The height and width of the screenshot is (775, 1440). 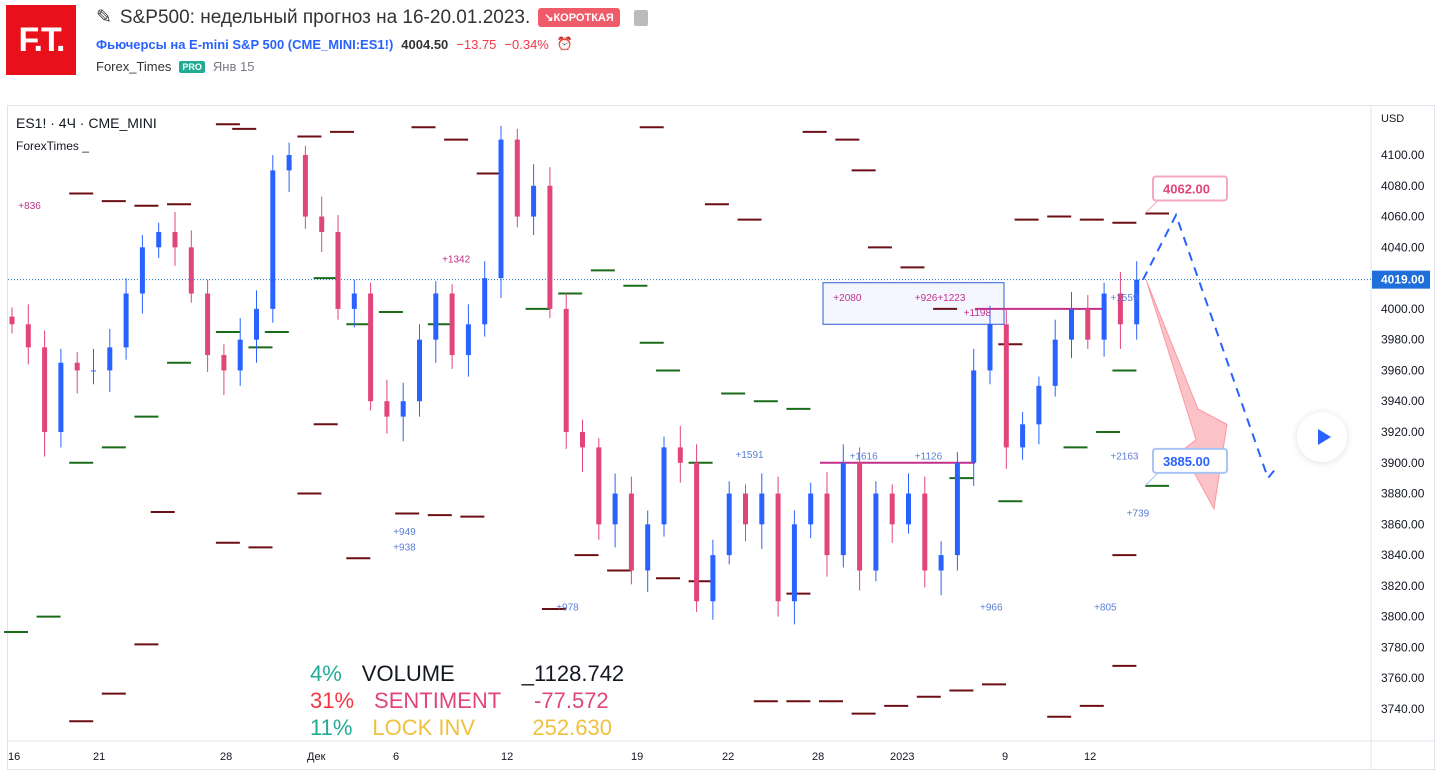 What do you see at coordinates (1403, 340) in the screenshot?
I see `y-tick-label: 3980.00` at bounding box center [1403, 340].